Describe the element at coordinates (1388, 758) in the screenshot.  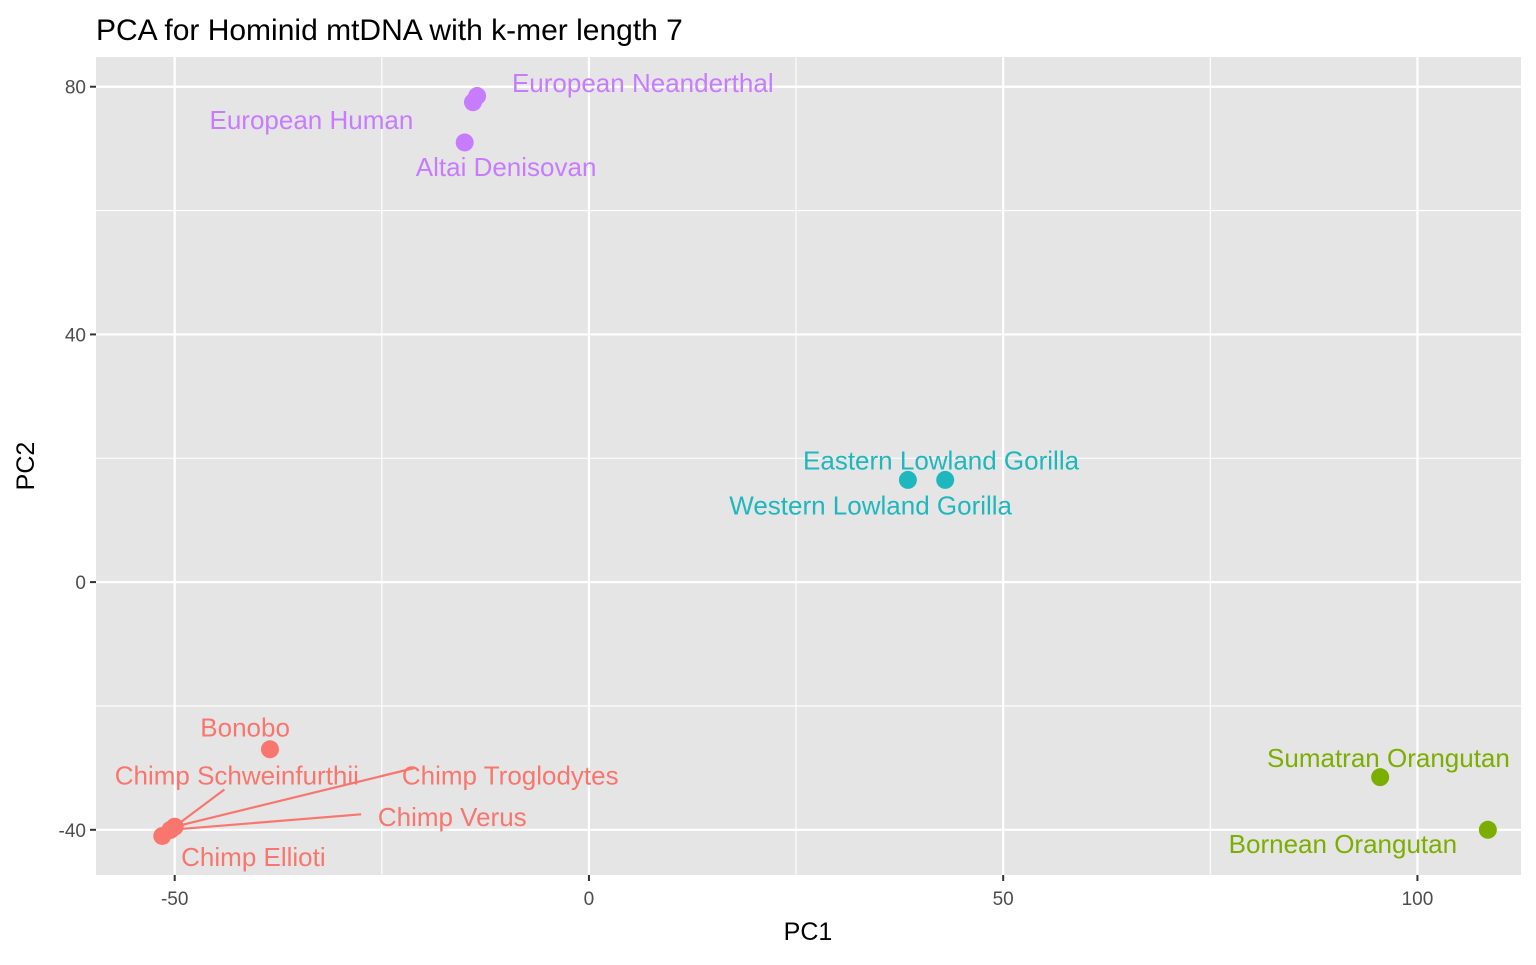
I see `point-label: Sumatran Orangutan` at that location.